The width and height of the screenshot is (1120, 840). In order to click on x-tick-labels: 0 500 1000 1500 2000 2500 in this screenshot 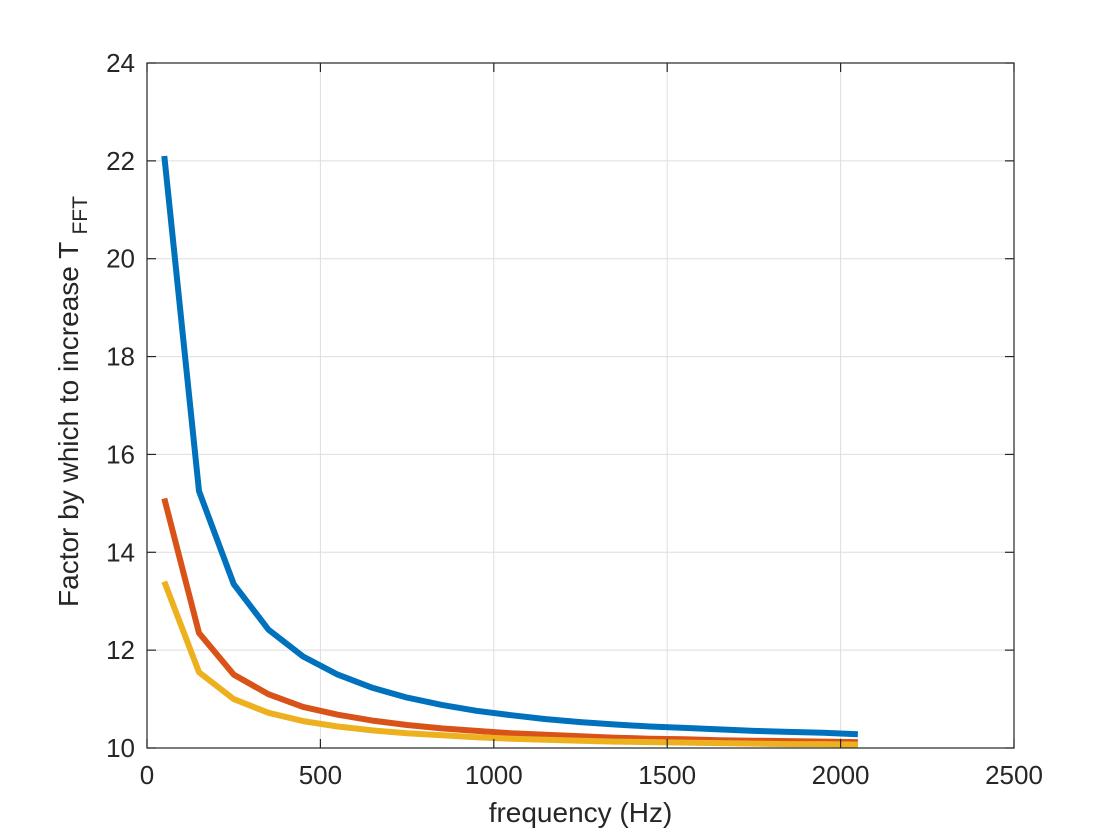, I will do `click(591, 775)`.